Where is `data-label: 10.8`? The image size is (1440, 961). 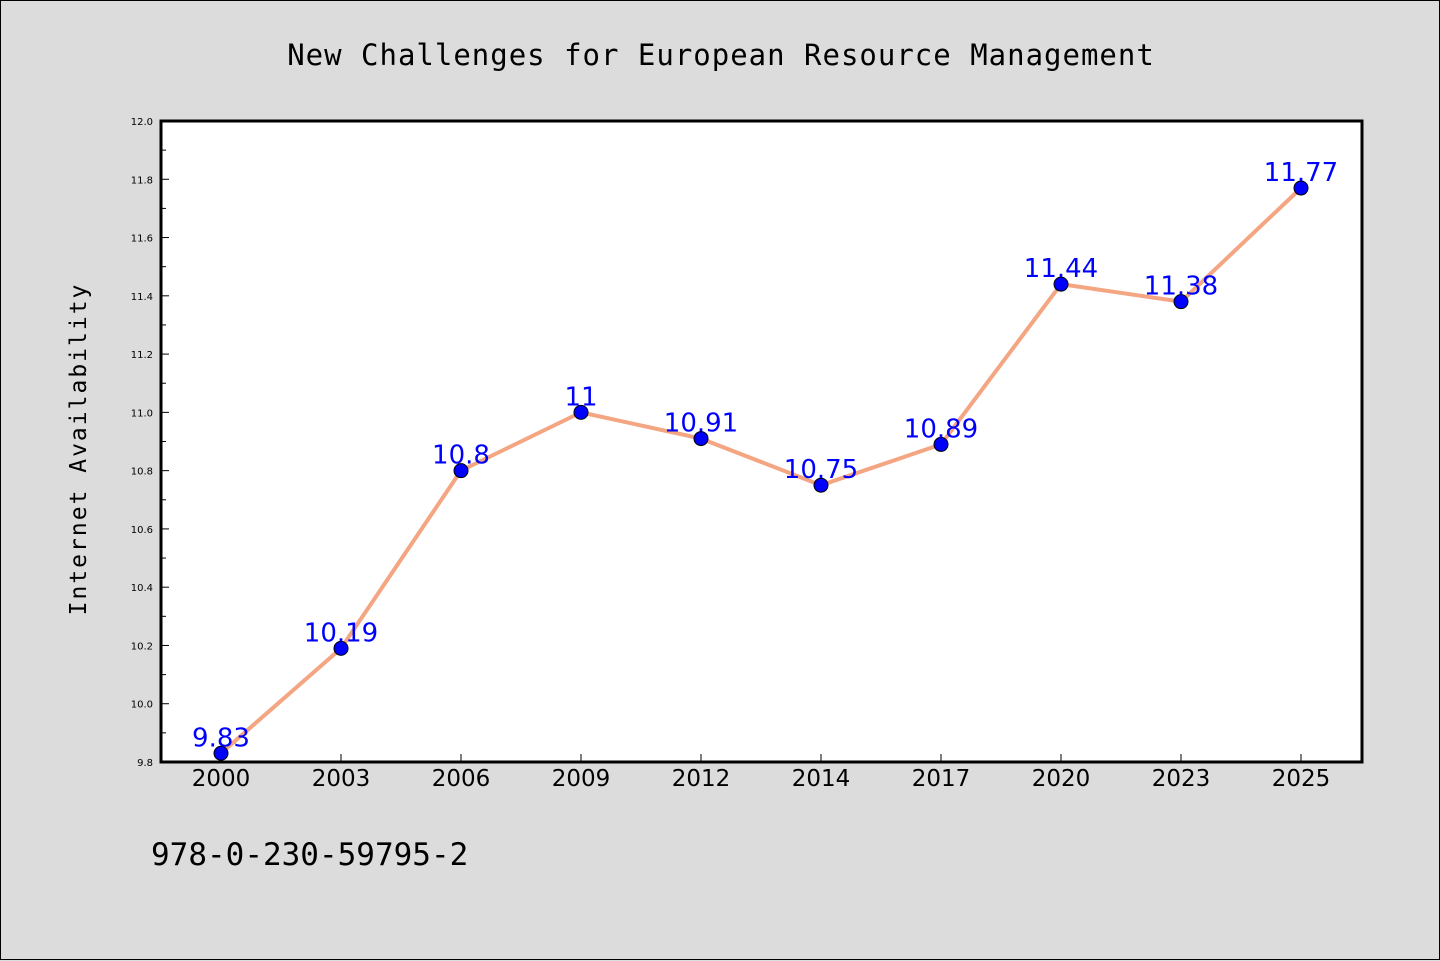
data-label: 10.8 is located at coordinates (461, 456).